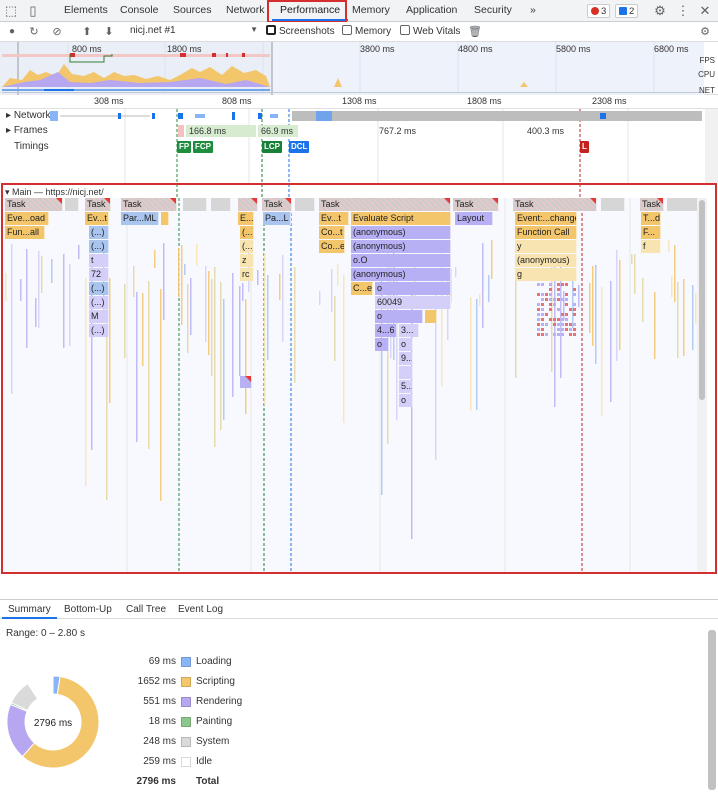 The width and height of the screenshot is (718, 800). What do you see at coordinates (139, 10) in the screenshot?
I see `tab-console: Console` at bounding box center [139, 10].